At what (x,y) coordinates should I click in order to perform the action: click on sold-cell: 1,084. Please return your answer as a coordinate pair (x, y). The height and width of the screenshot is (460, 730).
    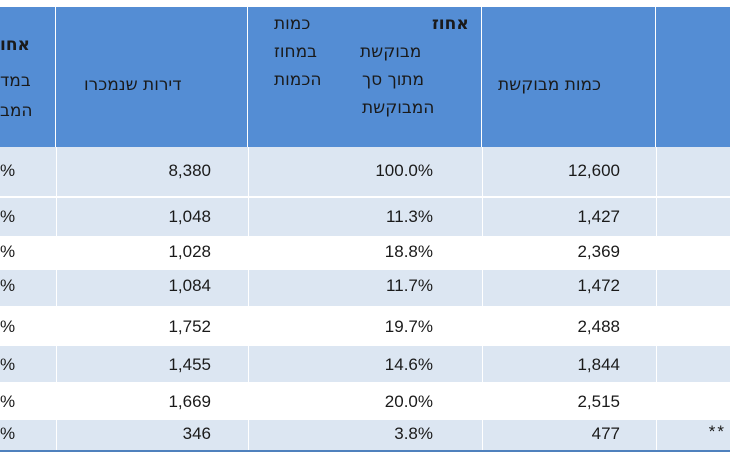
    Looking at the image, I should click on (189, 285).